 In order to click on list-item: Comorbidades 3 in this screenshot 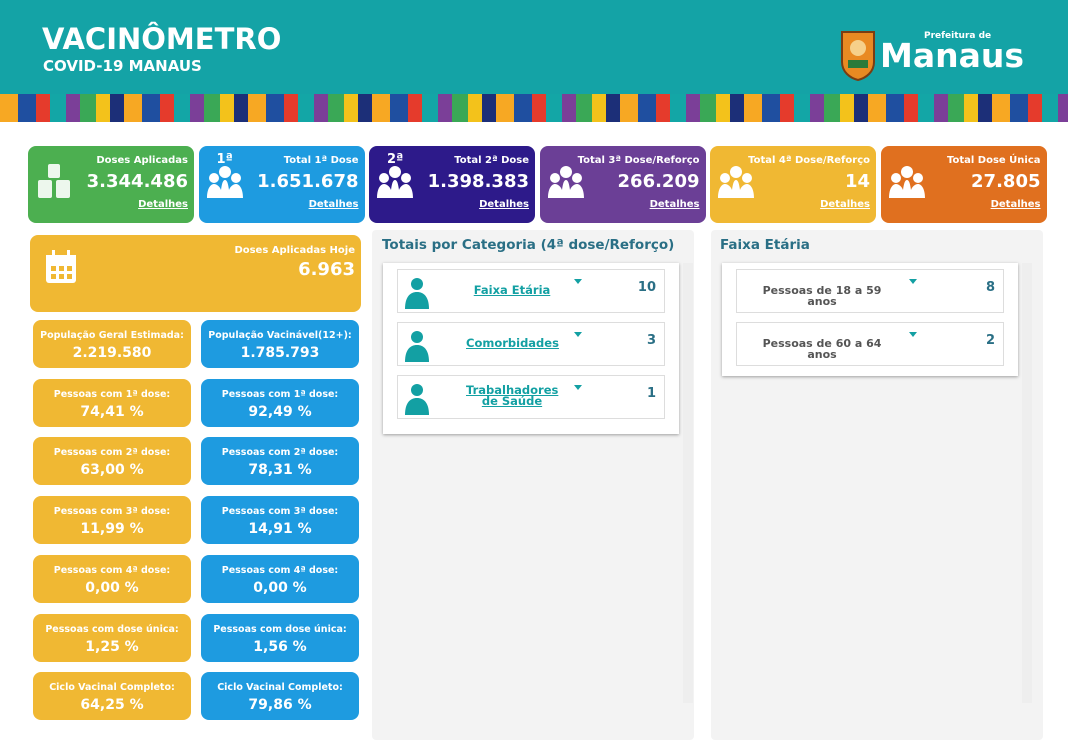, I will do `click(531, 344)`.